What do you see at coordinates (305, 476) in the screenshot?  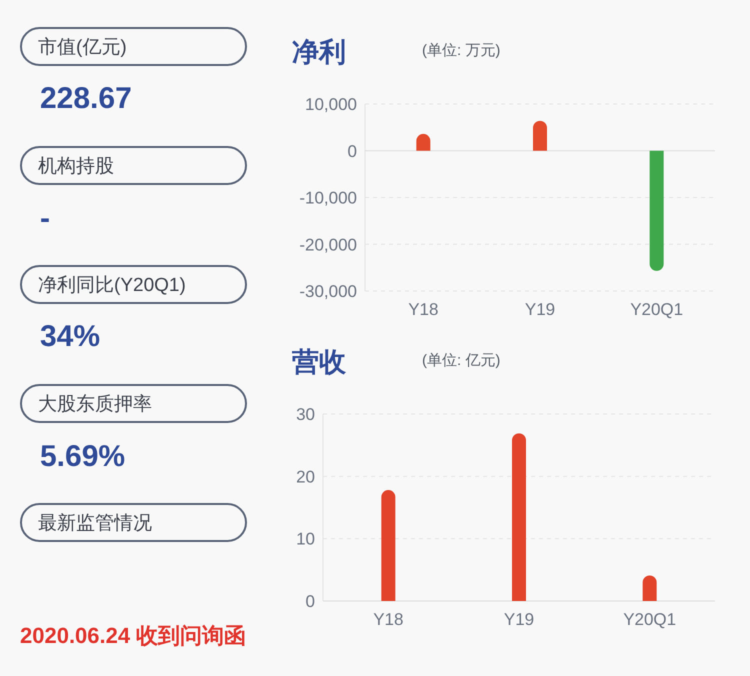 I see `y-tick-label: 20` at bounding box center [305, 476].